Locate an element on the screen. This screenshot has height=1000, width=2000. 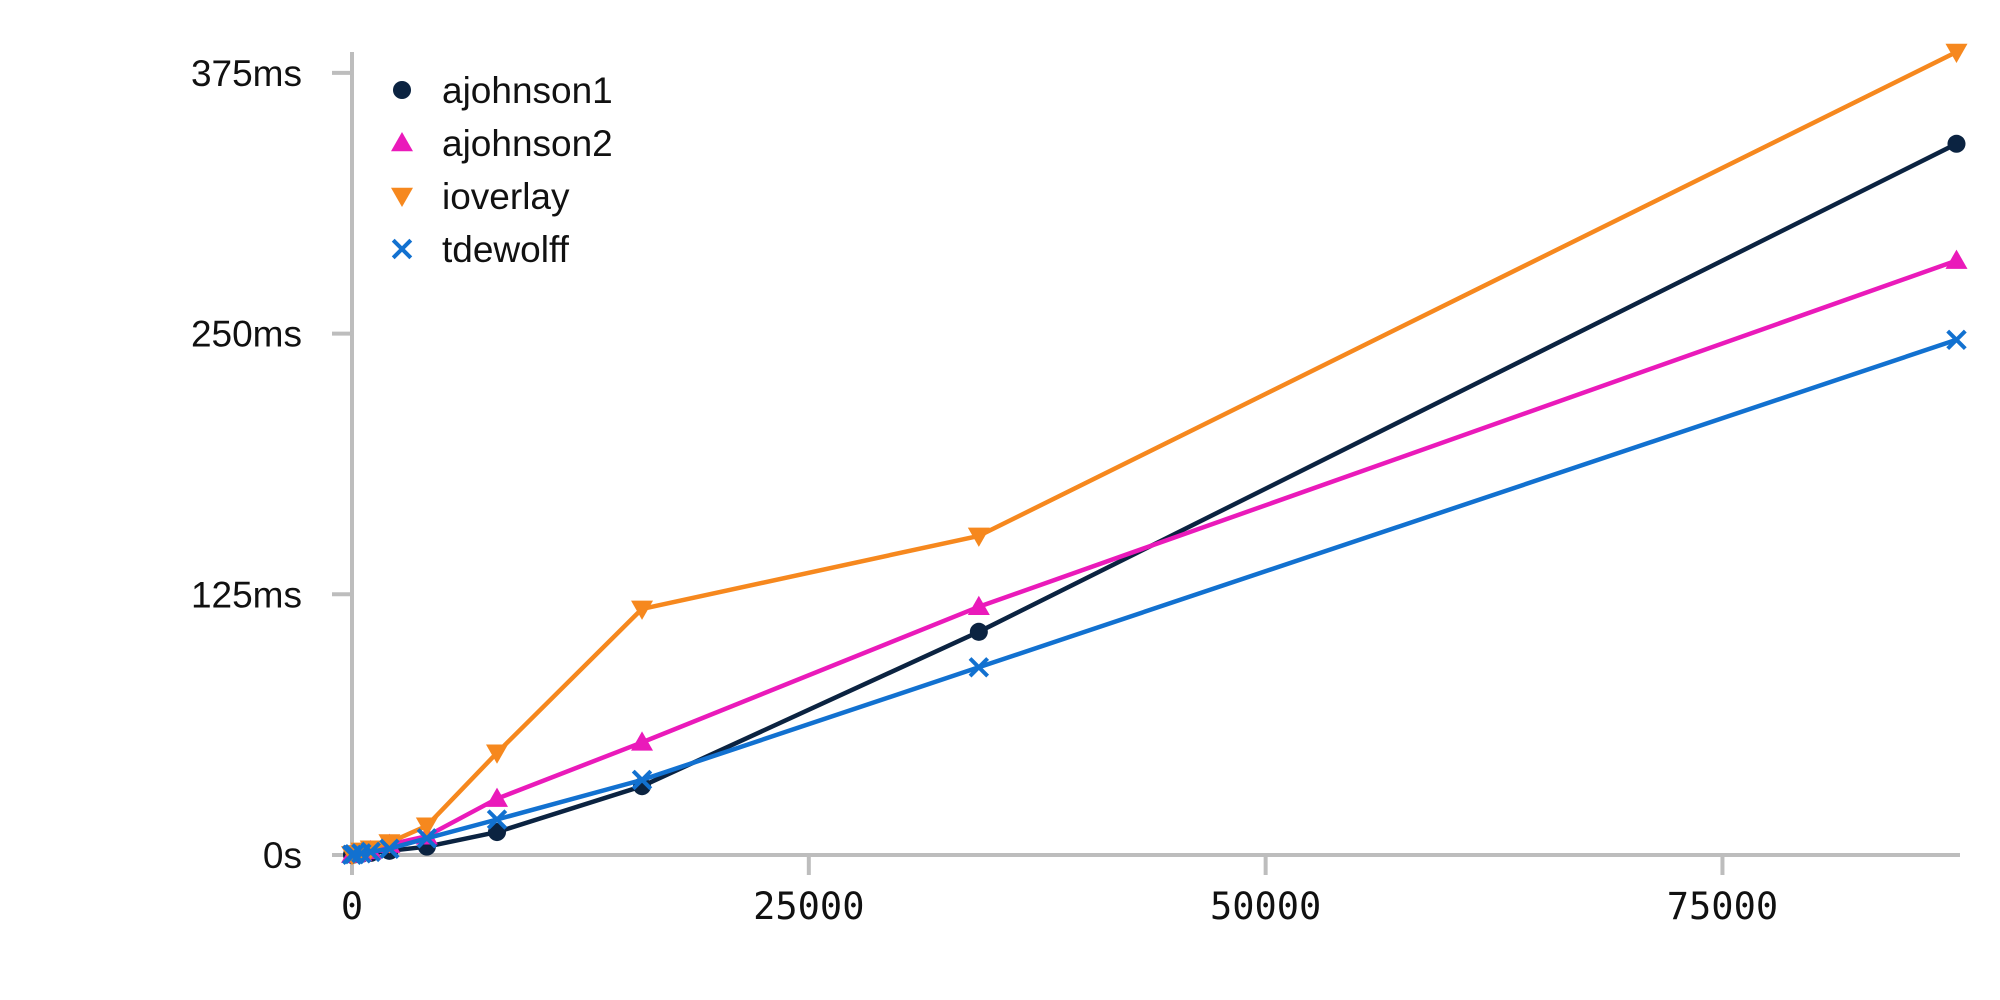
legend-marker-ajohnson2 is located at coordinates (402, 142).